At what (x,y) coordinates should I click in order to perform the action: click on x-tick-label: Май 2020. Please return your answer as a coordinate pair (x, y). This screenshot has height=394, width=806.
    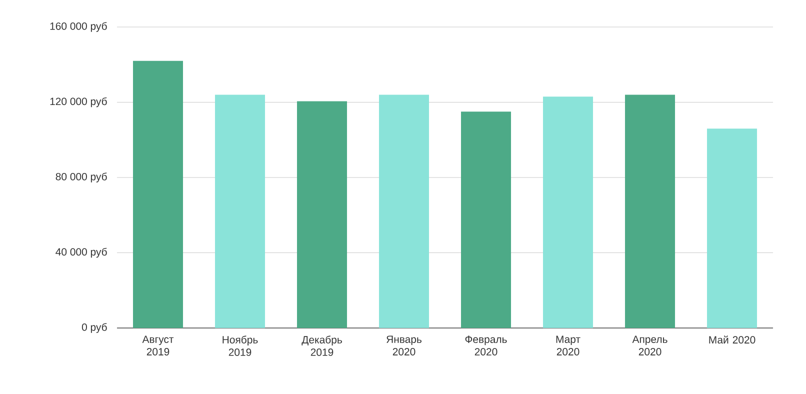
    Looking at the image, I should click on (732, 340).